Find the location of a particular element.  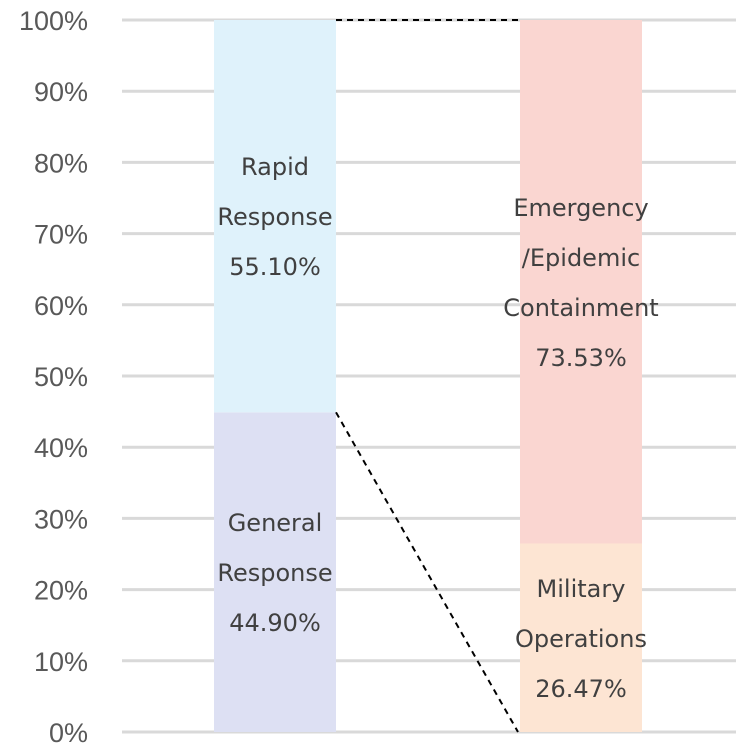

y-tick-label: 80% is located at coordinates (61, 163).